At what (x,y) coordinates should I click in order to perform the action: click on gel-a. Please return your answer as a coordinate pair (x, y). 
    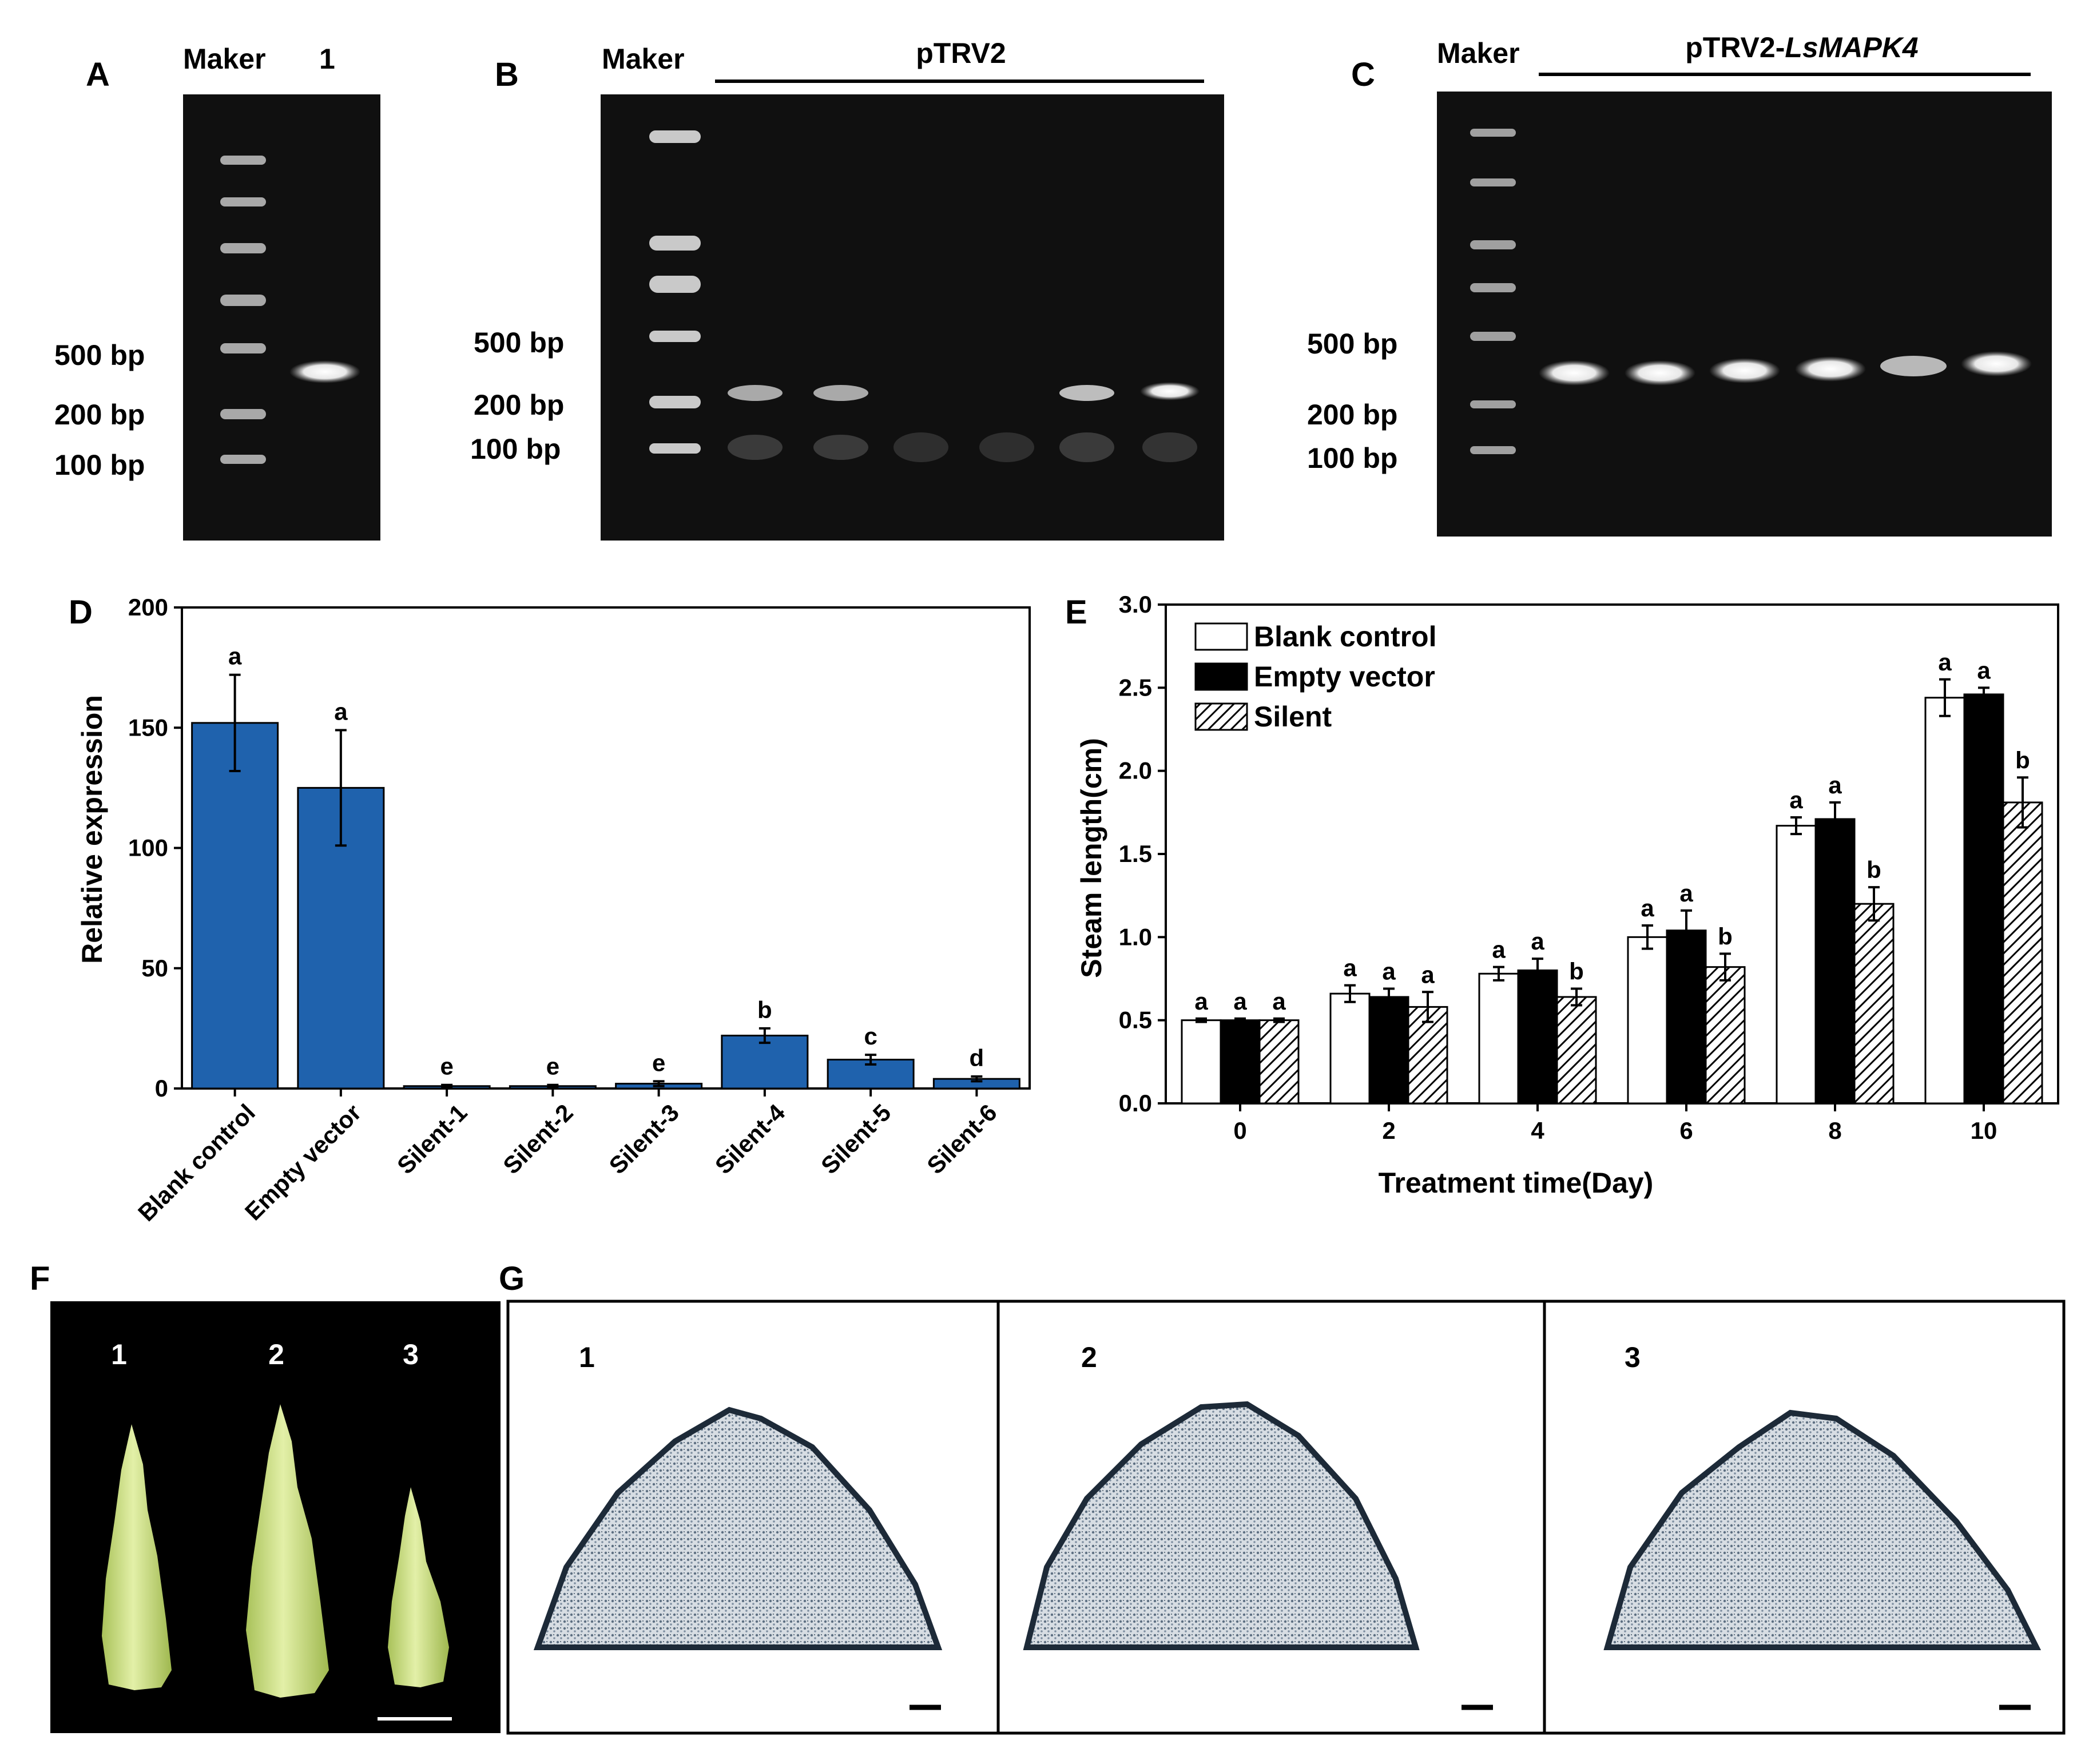
    Looking at the image, I should click on (281, 317).